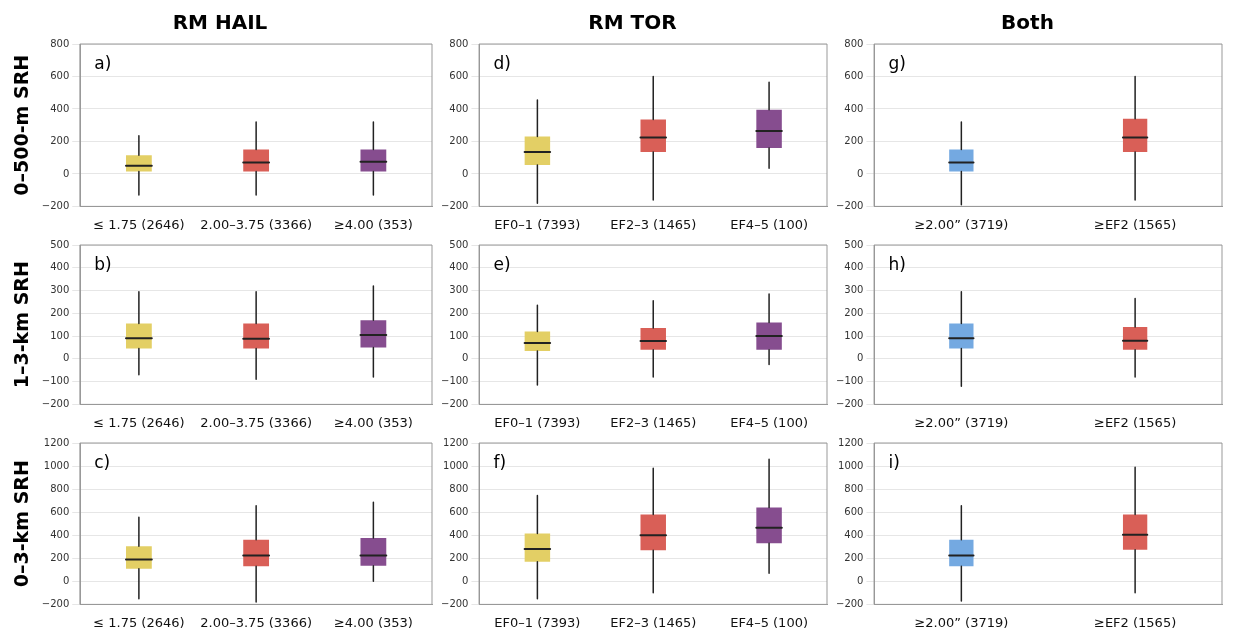 Image resolution: width=1239 pixels, height=641 pixels. Describe the element at coordinates (1027, 22) in the screenshot. I see `chart-title: Both` at that location.